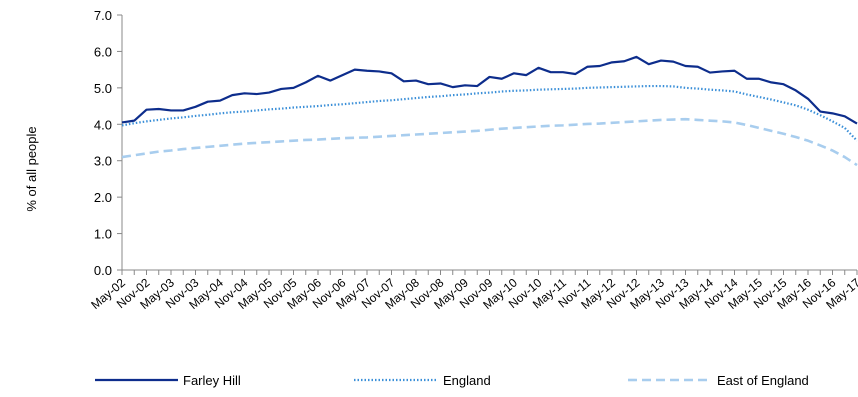 This screenshot has width=858, height=397. I want to click on legend-label-2: England, so click(467, 380).